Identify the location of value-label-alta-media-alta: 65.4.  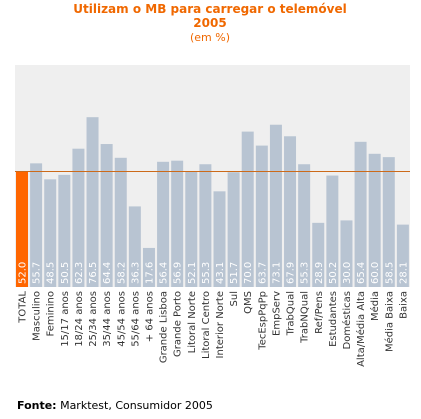
(361, 273).